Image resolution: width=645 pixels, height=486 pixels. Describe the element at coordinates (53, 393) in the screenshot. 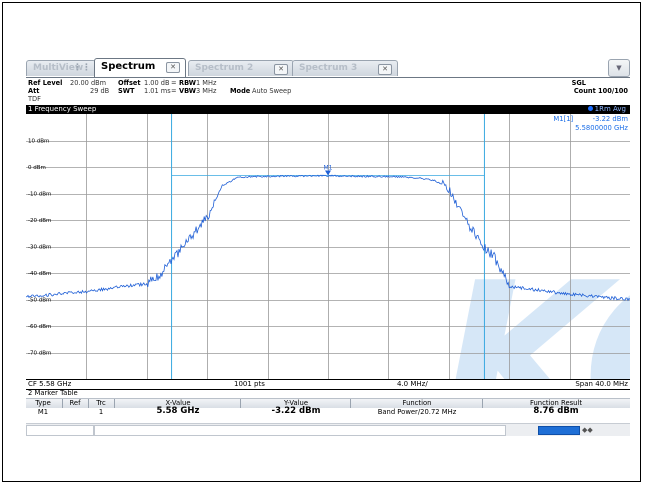

I see `marker-table-title: 2 Marker Table` at that location.